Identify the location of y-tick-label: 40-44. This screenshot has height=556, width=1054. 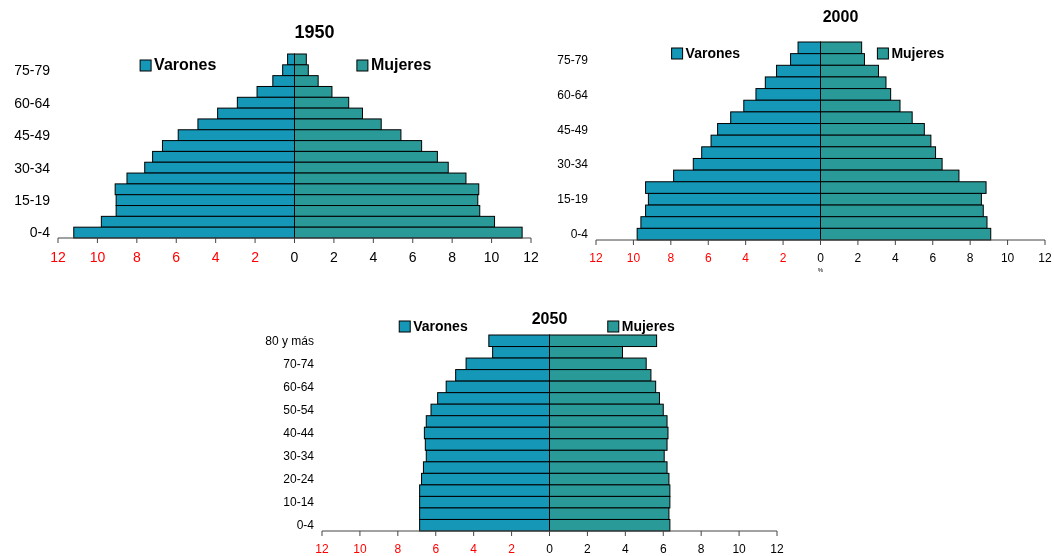
(299, 433).